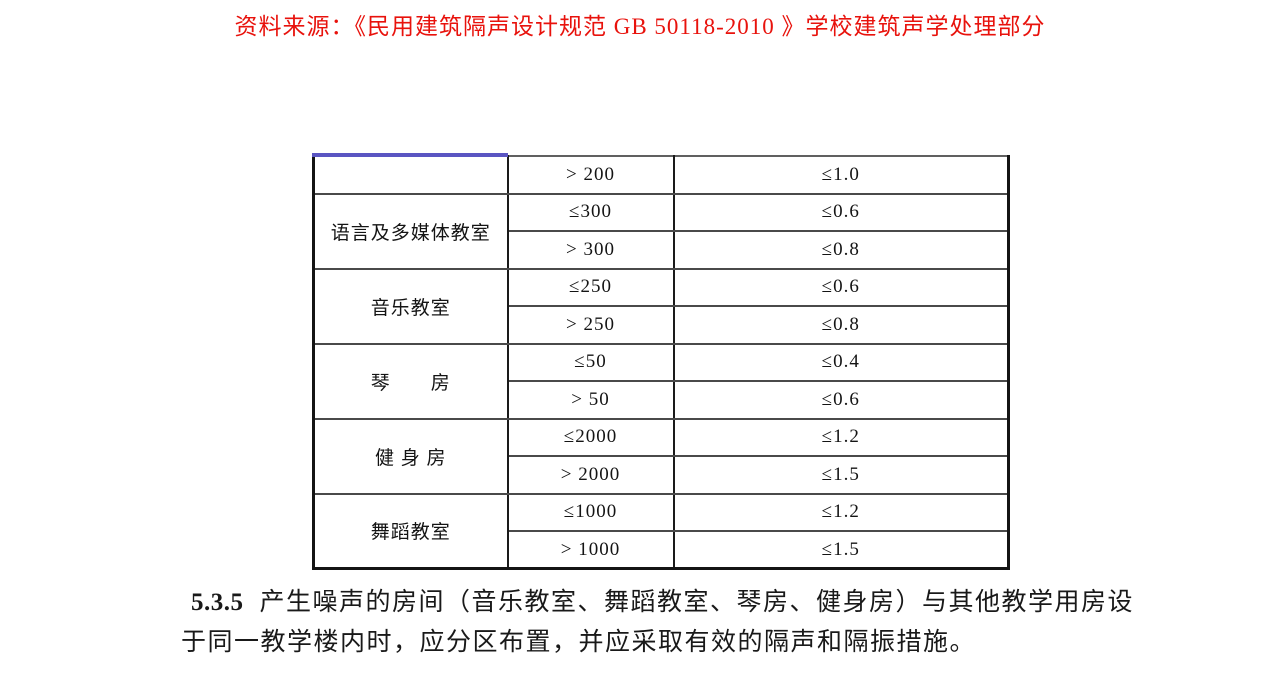 The image size is (1280, 697). Describe the element at coordinates (410, 456) in the screenshot. I see `room-cell: 健 身 房` at that location.